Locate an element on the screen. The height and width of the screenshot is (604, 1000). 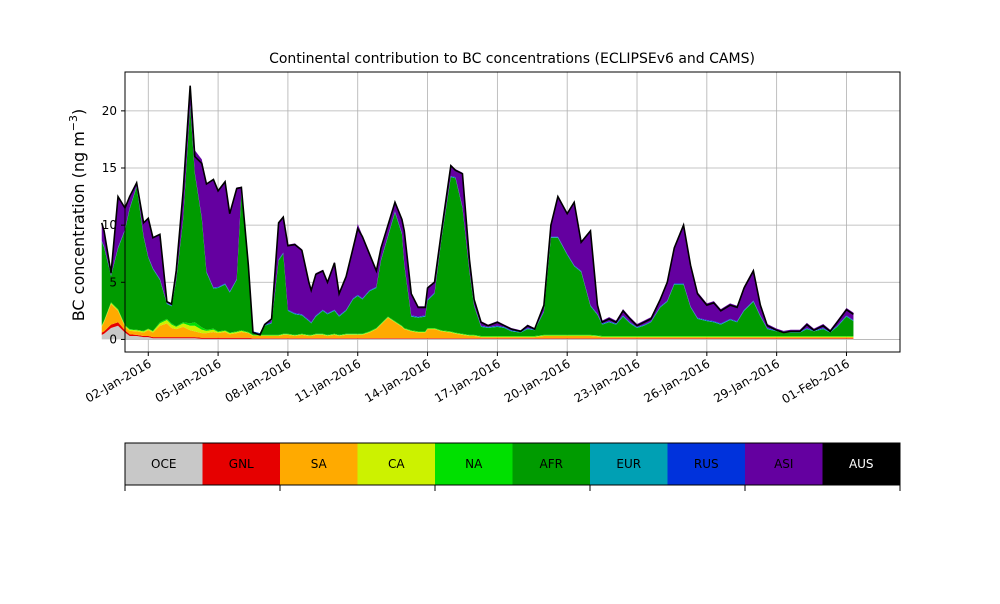
legend-swatch-na is located at coordinates (474, 464).